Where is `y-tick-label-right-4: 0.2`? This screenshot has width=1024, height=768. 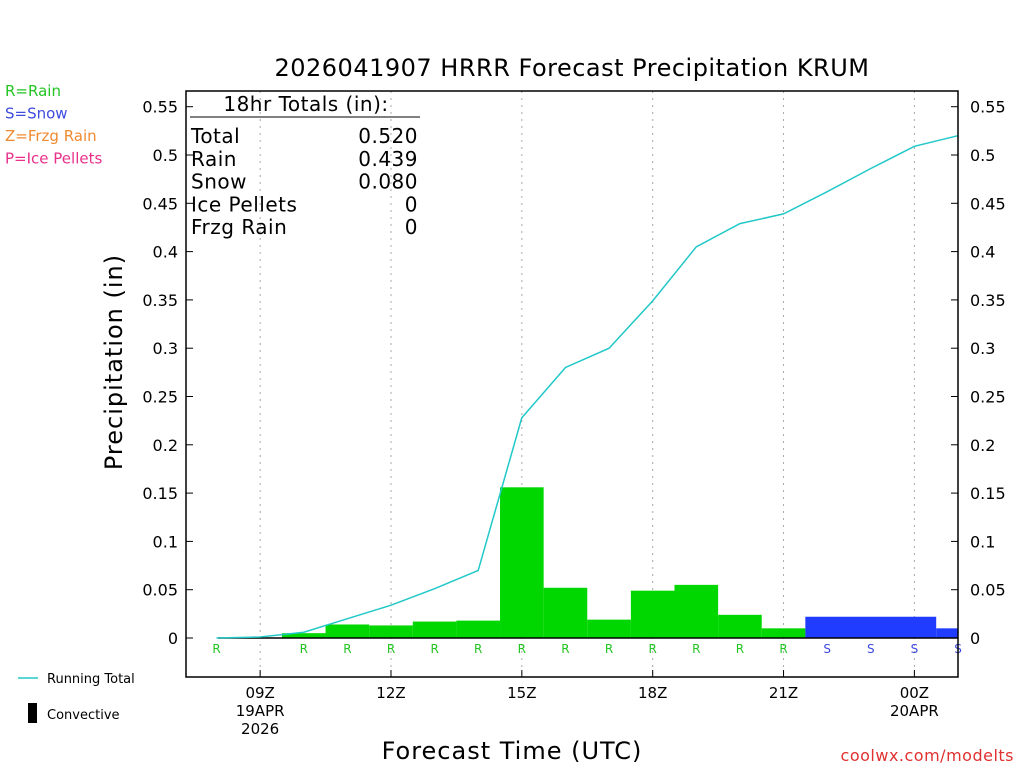 y-tick-label-right-4: 0.2 is located at coordinates (982, 445).